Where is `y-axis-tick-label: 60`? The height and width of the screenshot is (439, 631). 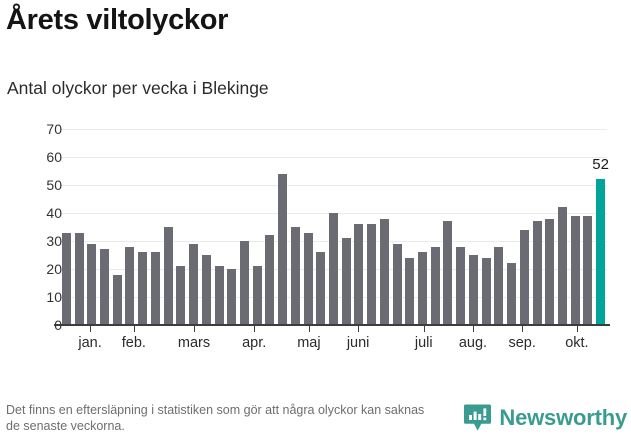 y-axis-tick-label: 60 is located at coordinates (54, 157).